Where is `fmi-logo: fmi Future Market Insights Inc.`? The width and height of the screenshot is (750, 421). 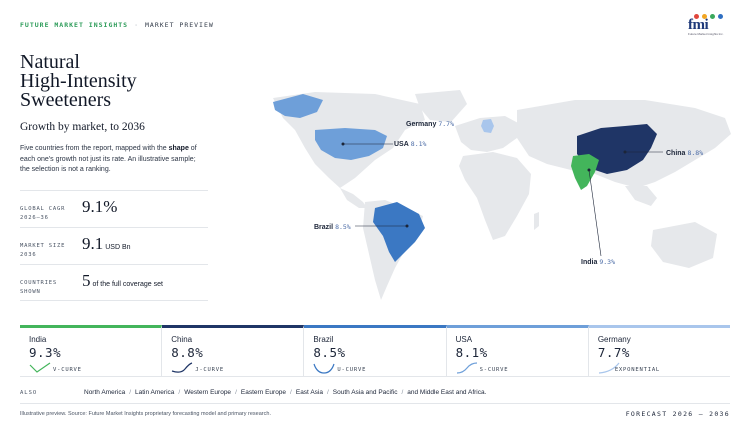 fmi-logo: fmi Future Market Insights Inc. is located at coordinates (710, 27).